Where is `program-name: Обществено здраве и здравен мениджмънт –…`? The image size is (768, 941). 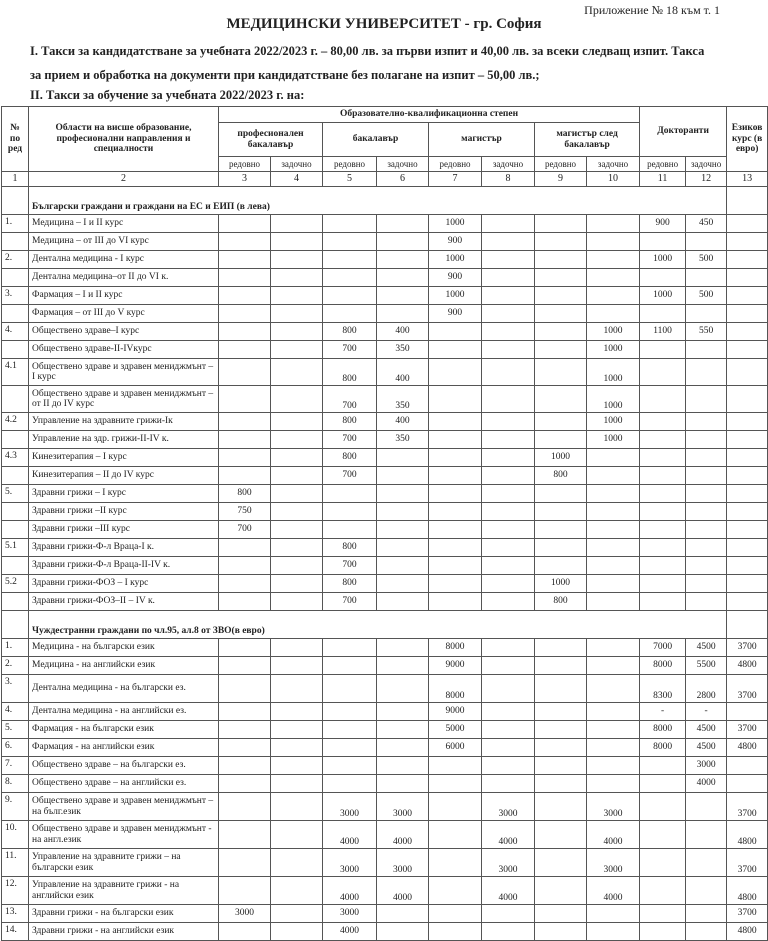 program-name: Обществено здраве и здравен мениджмънт –… is located at coordinates (123, 372).